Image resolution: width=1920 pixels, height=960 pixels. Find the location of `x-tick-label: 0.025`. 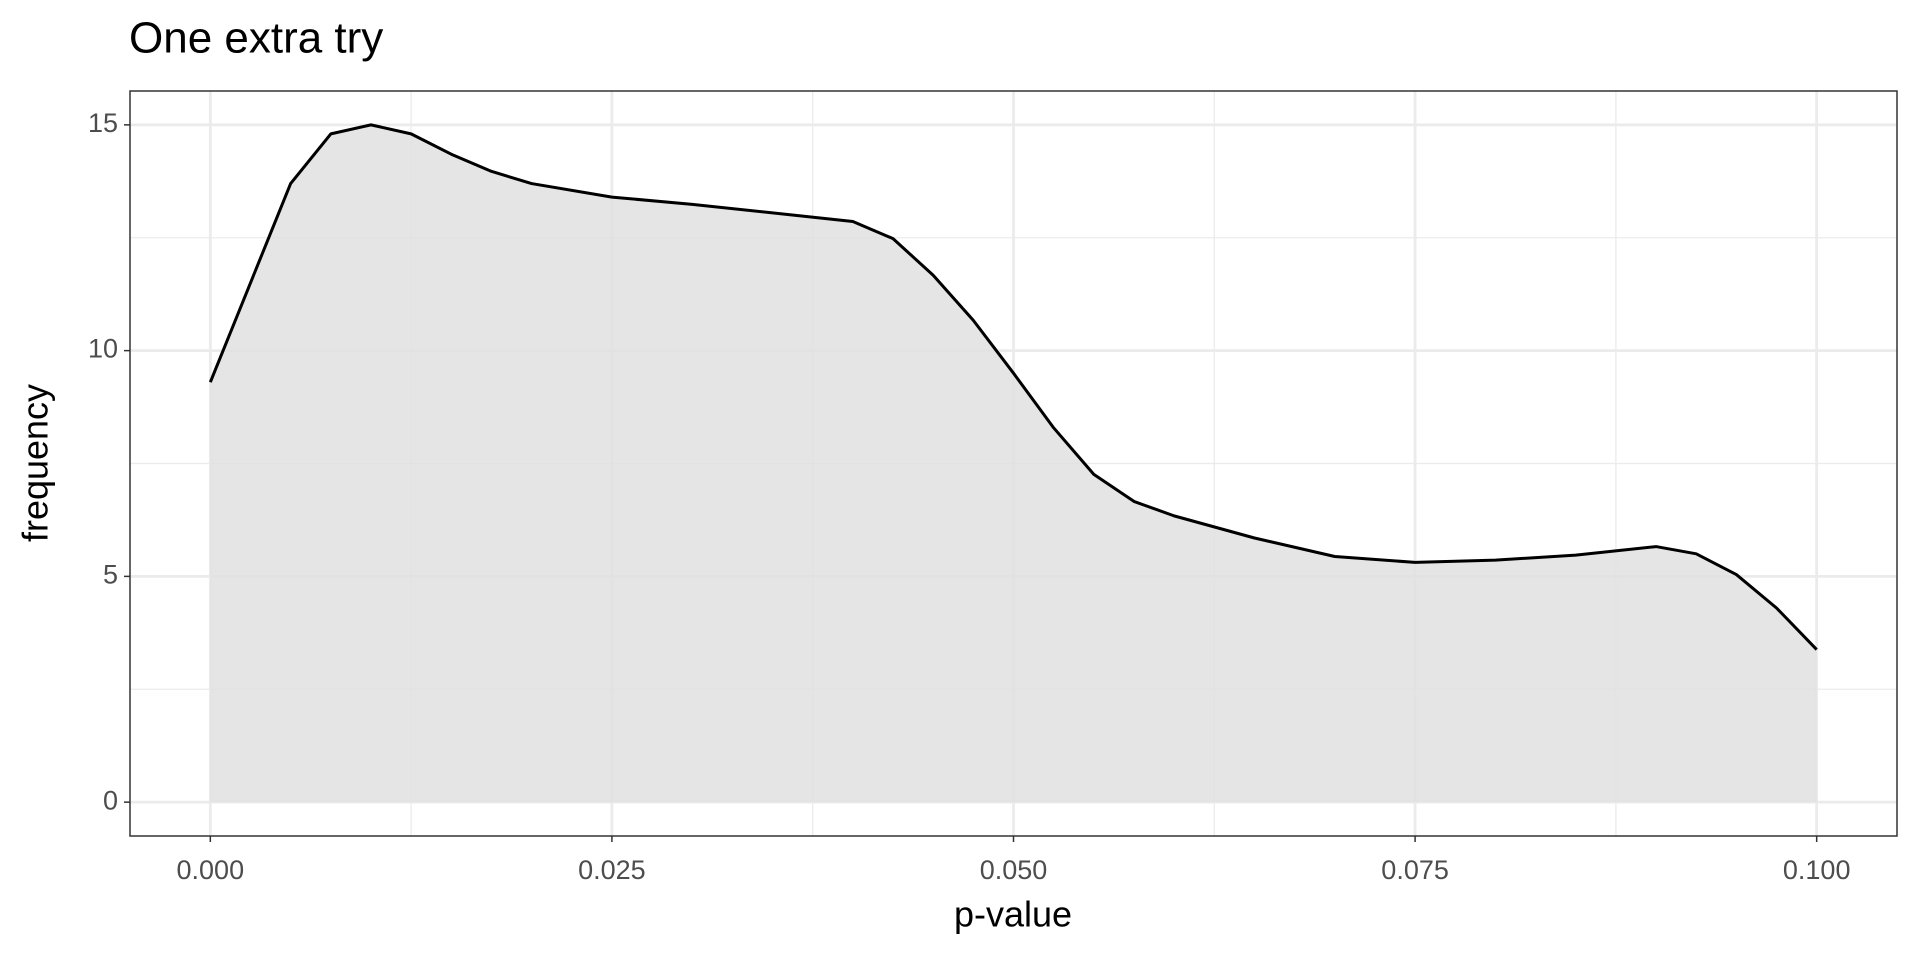

x-tick-label: 0.025 is located at coordinates (612, 870).